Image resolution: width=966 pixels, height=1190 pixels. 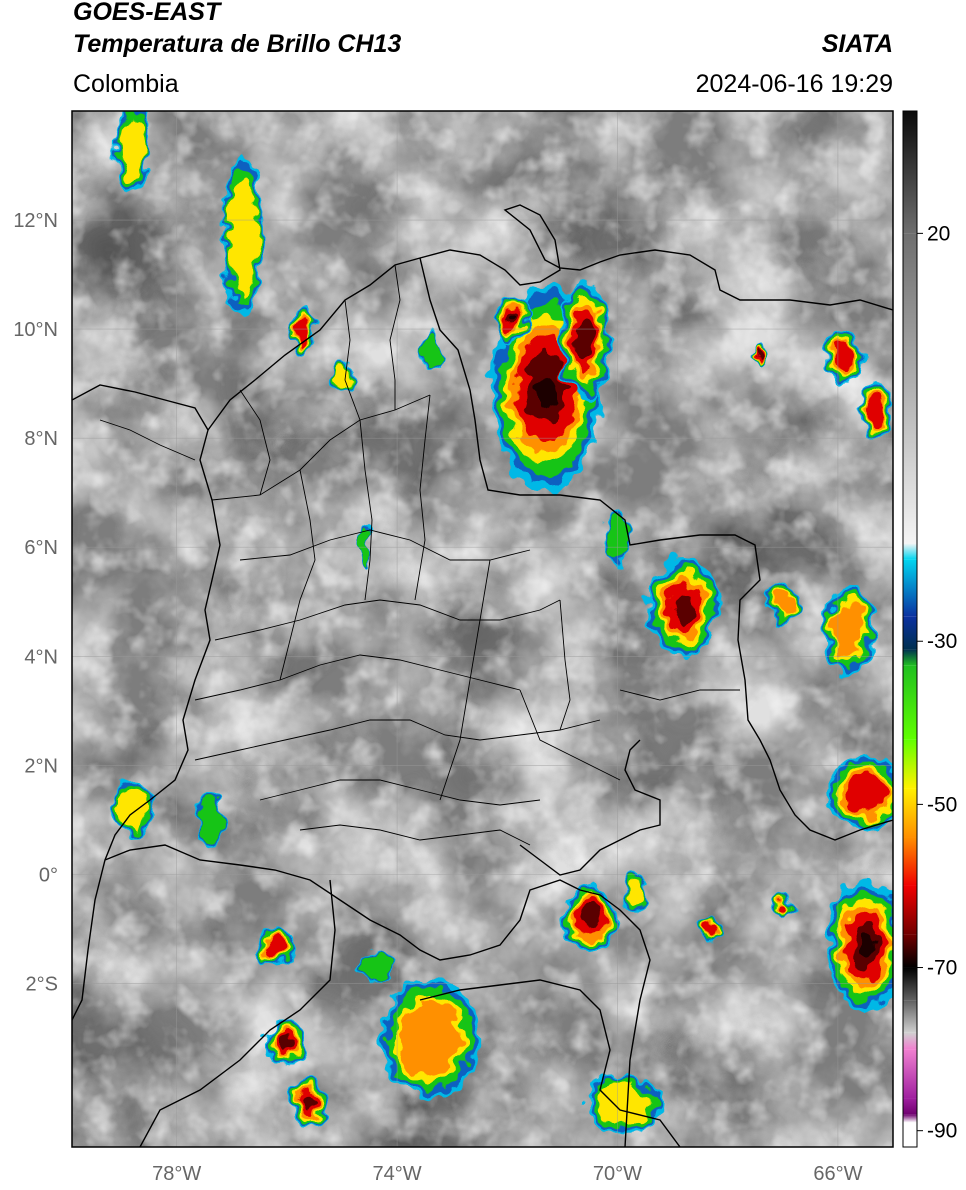 What do you see at coordinates (938, 233) in the screenshot?
I see `colorbar-tick-label: 20` at bounding box center [938, 233].